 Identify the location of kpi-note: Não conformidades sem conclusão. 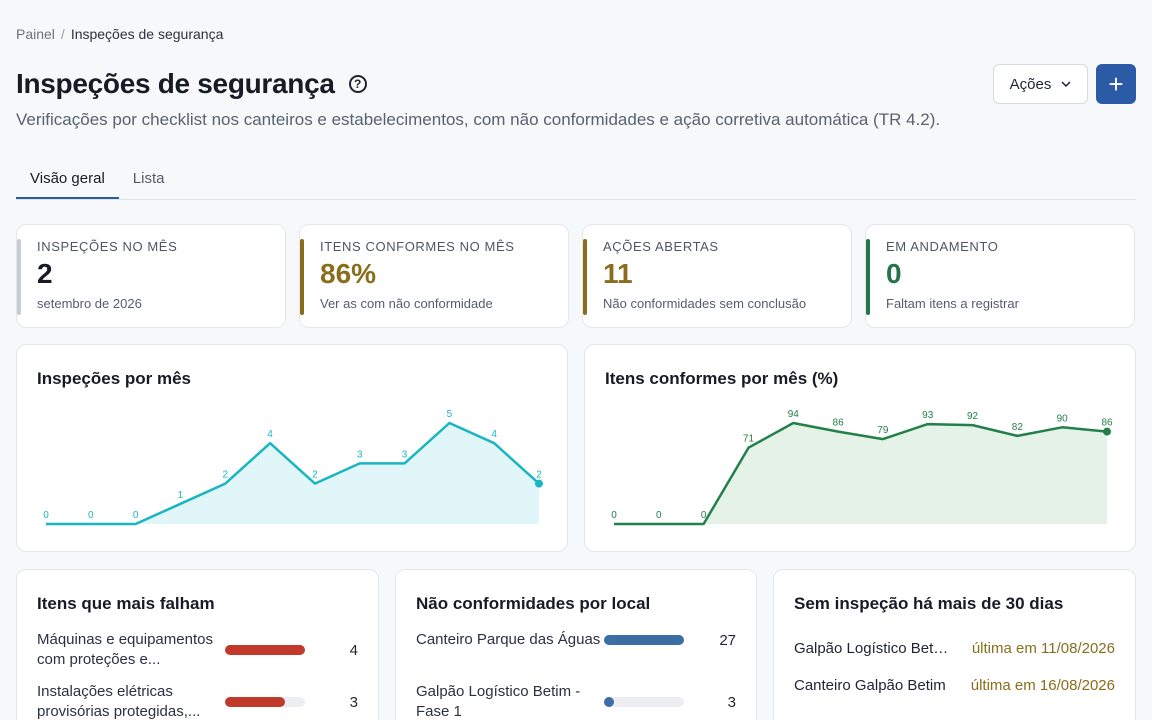
(705, 303).